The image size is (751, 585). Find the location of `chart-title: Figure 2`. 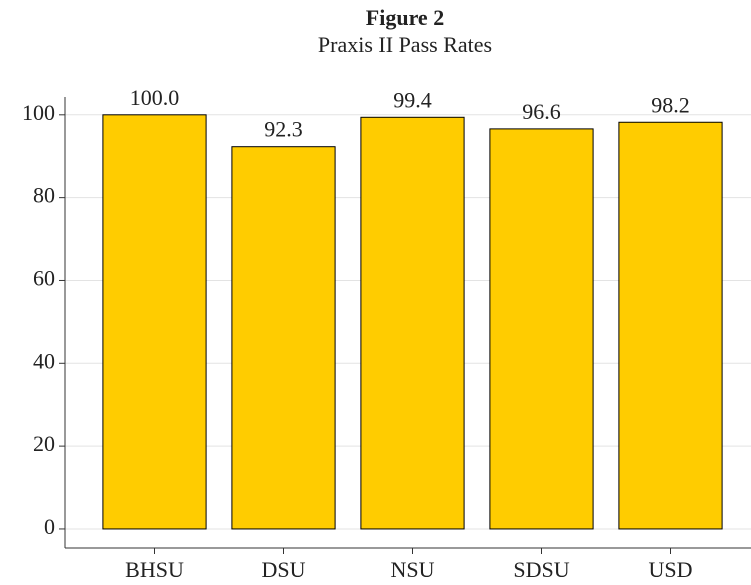

chart-title: Figure 2 is located at coordinates (405, 17).